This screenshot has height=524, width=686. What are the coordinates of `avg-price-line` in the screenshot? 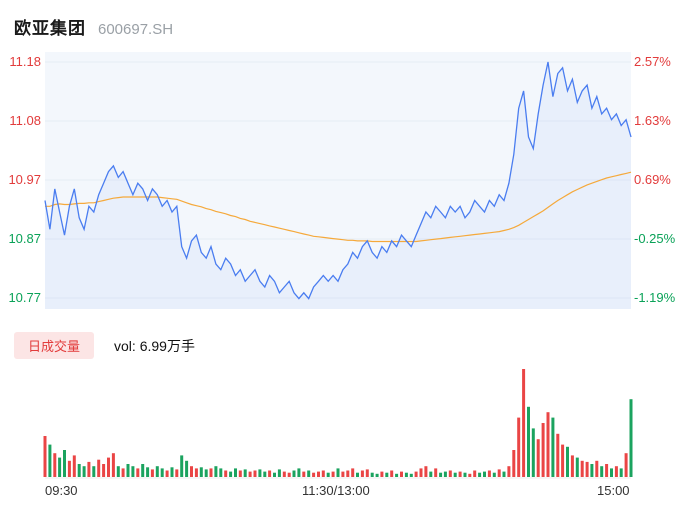 It's located at (338, 207).